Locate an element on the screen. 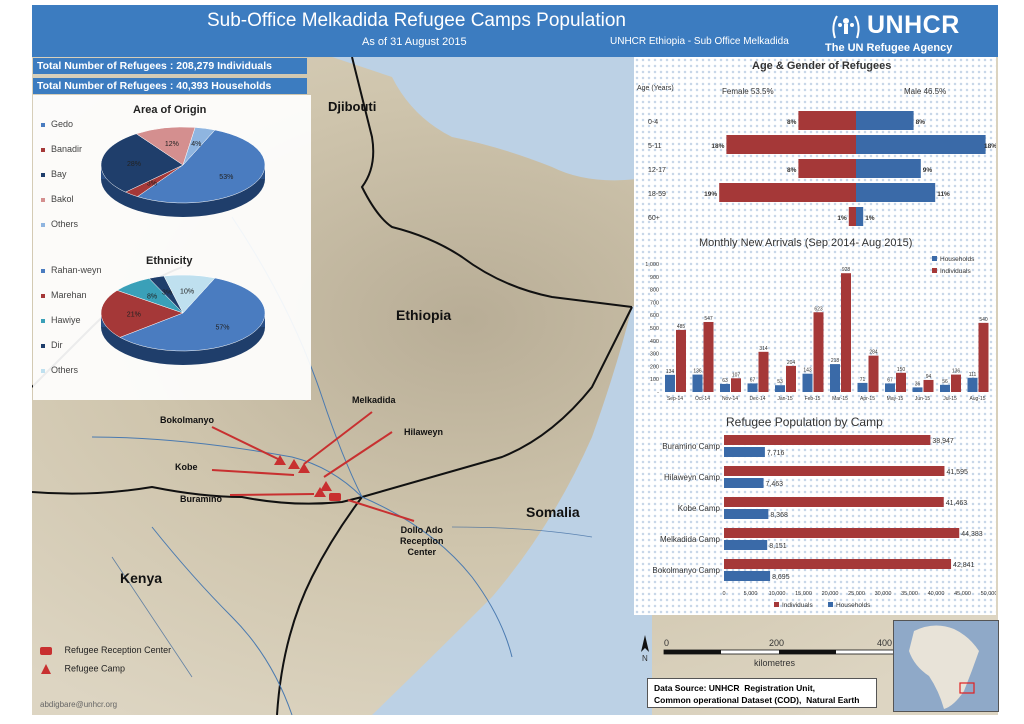  pyramid-male-label-3: 11% is located at coordinates (943, 194).